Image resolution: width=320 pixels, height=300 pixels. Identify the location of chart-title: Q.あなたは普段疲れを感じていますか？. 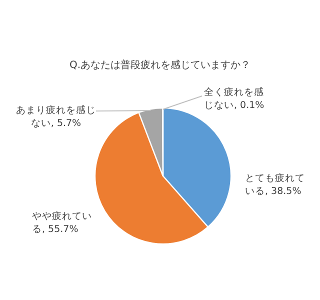
(160, 65).